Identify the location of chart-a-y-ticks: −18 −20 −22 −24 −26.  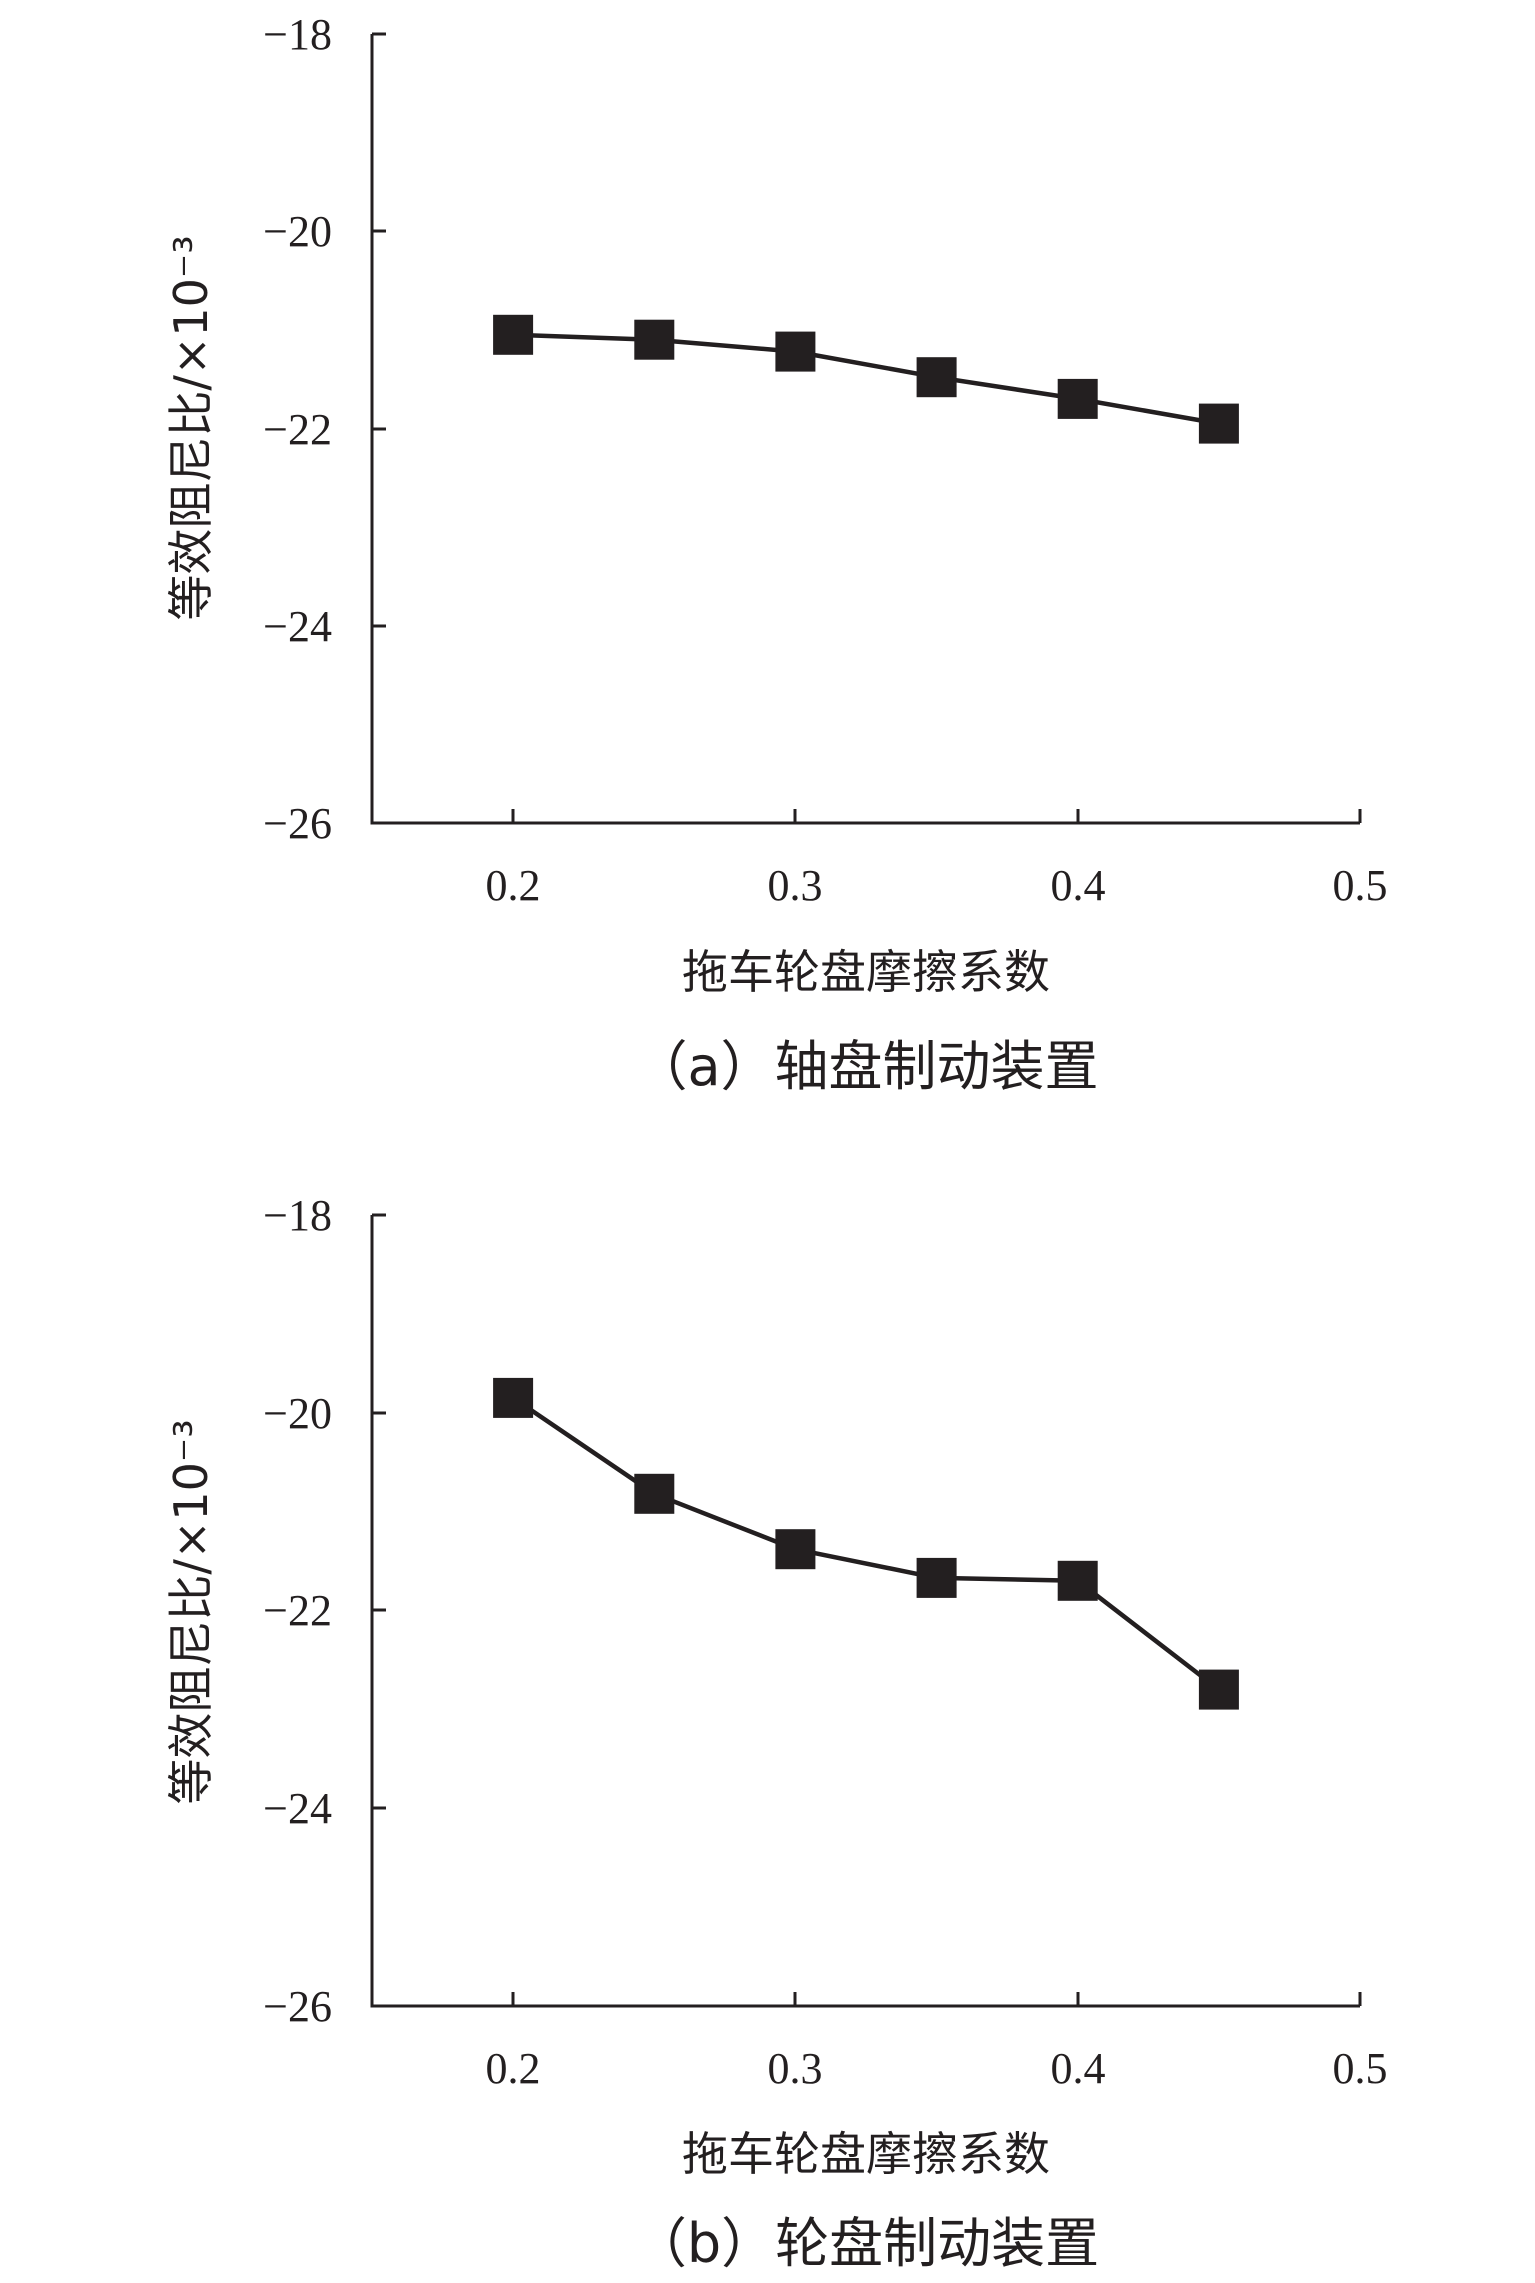
(324, 429).